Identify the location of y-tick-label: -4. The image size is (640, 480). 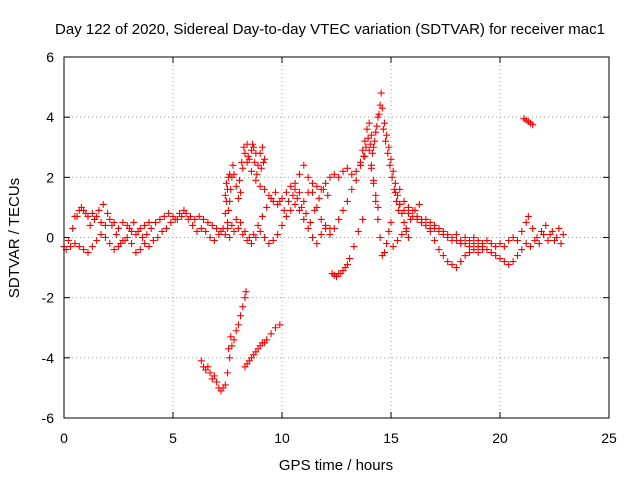
(48, 358).